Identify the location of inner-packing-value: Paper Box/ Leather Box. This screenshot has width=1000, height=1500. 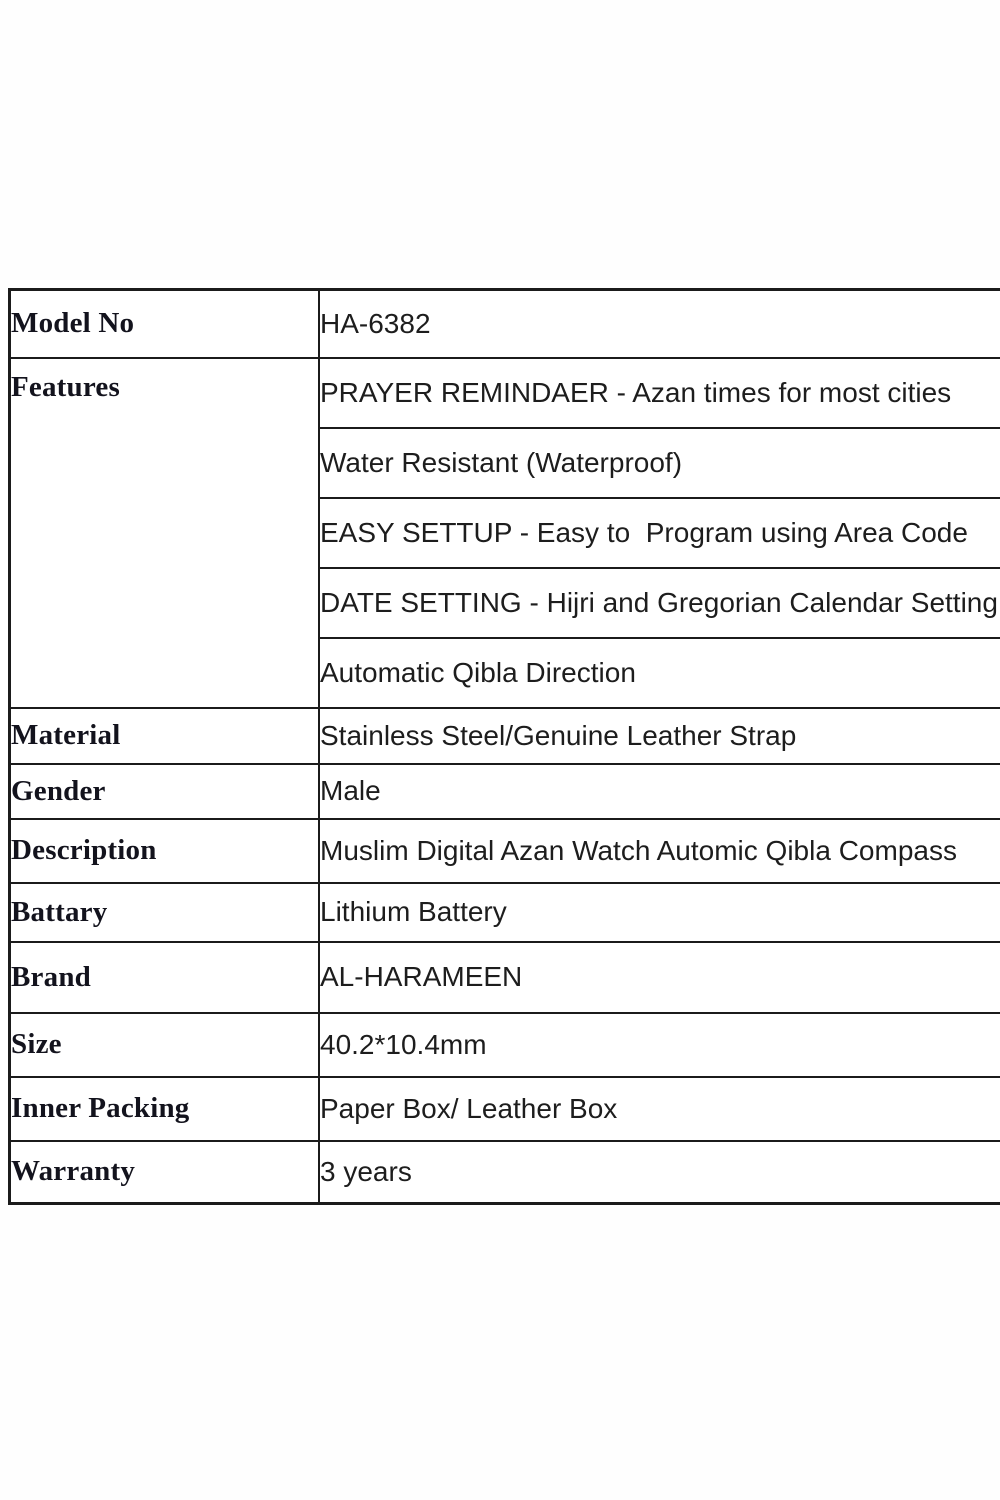
(659, 1108).